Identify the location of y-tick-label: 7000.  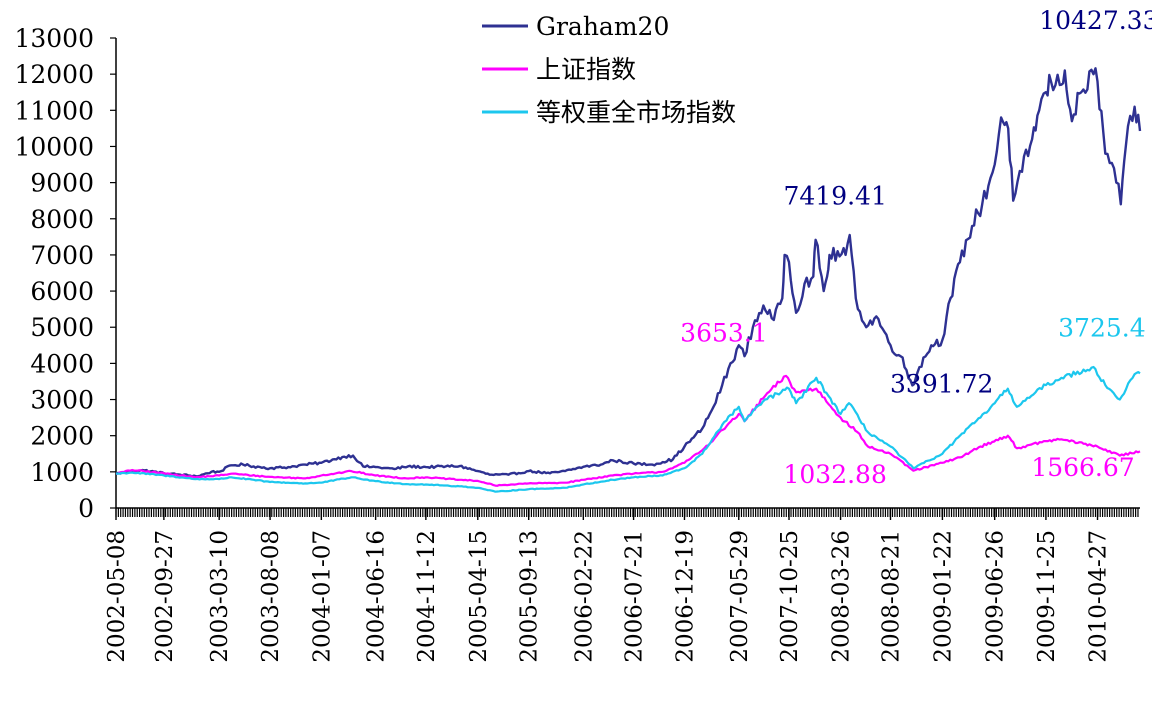
(62, 255).